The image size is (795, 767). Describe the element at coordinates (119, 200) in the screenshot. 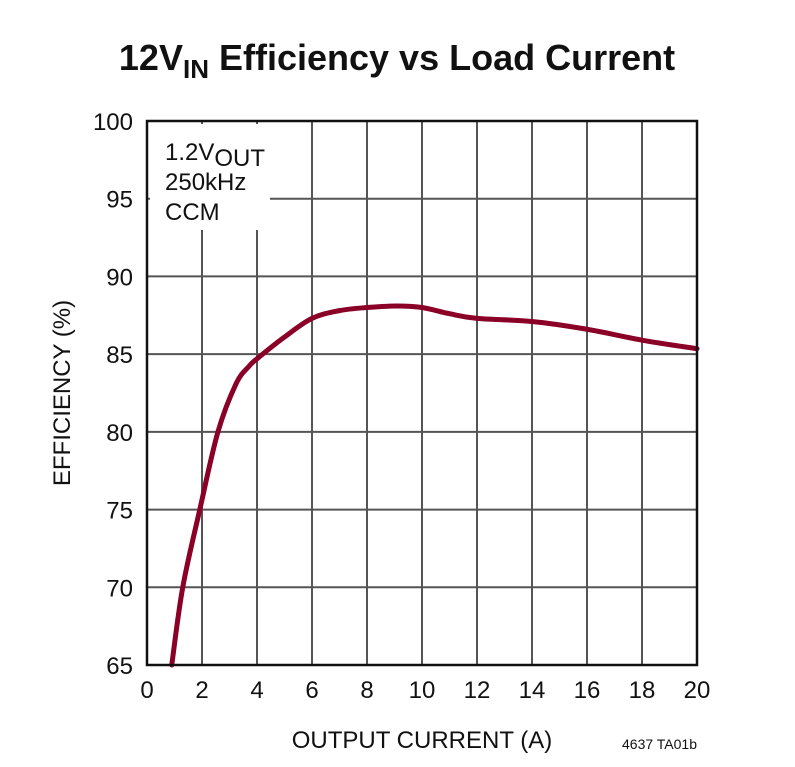

I see `y-tick-label: 95` at that location.